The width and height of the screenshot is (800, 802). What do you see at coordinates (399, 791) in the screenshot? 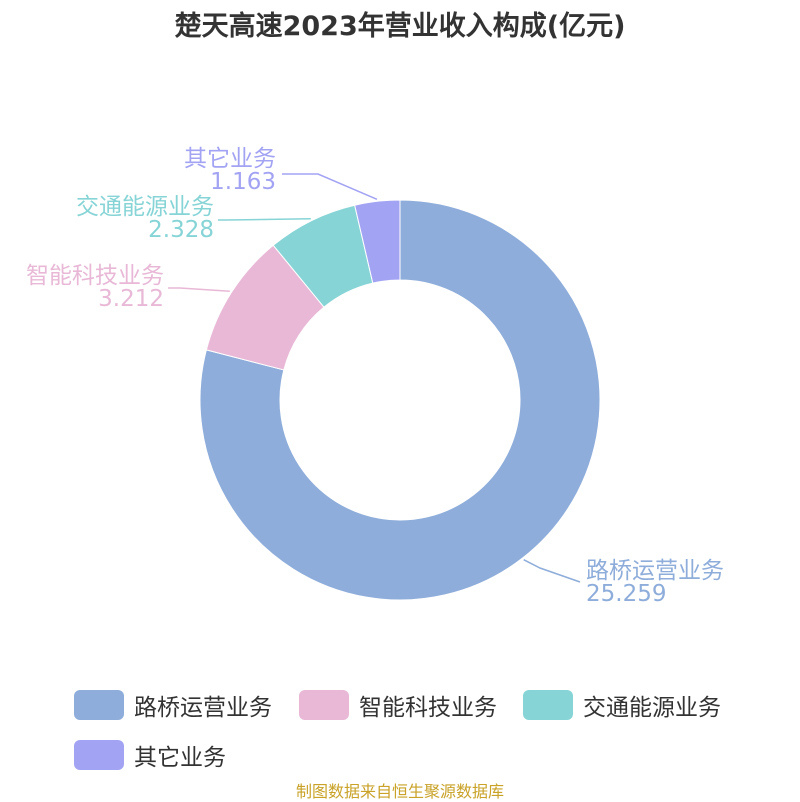
I see `source-note: 制图数据来自恒生聚源数据库` at bounding box center [399, 791].